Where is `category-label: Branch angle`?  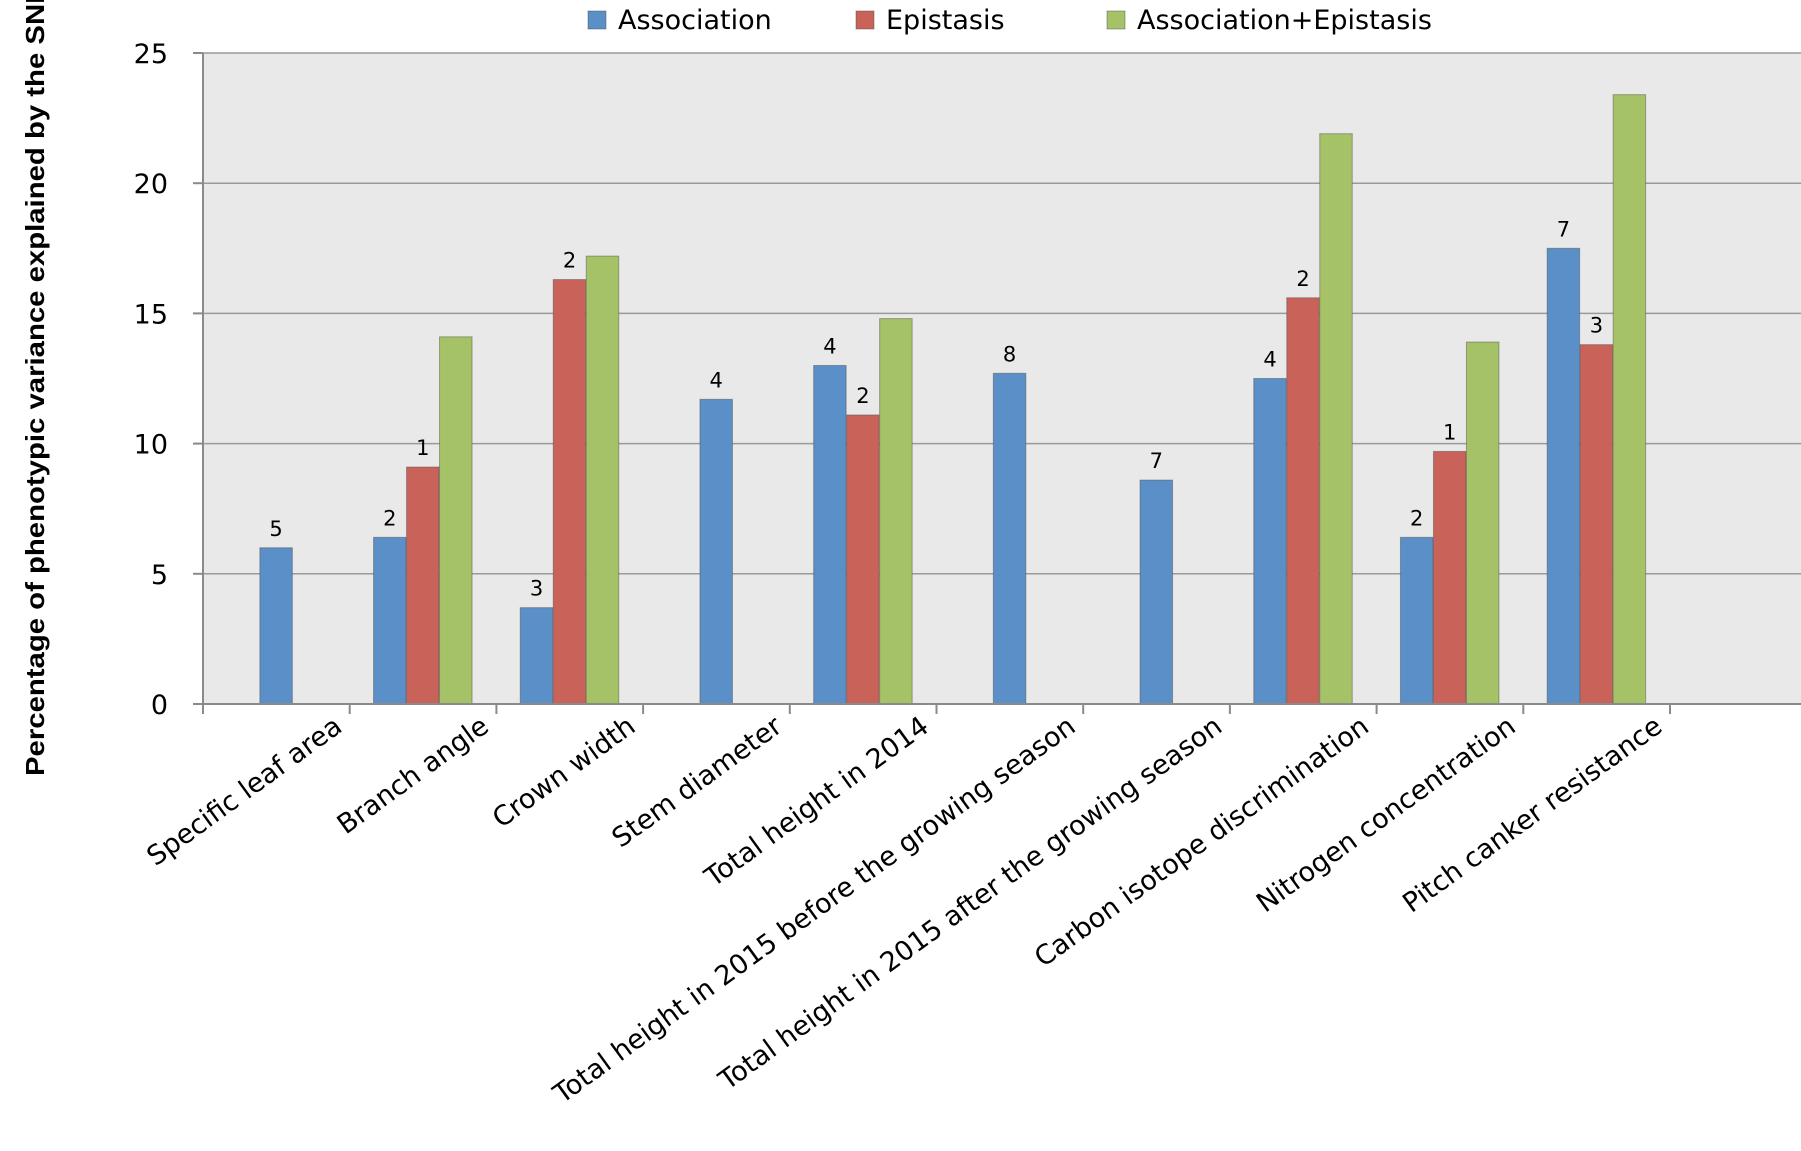 category-label: Branch angle is located at coordinates (413, 776).